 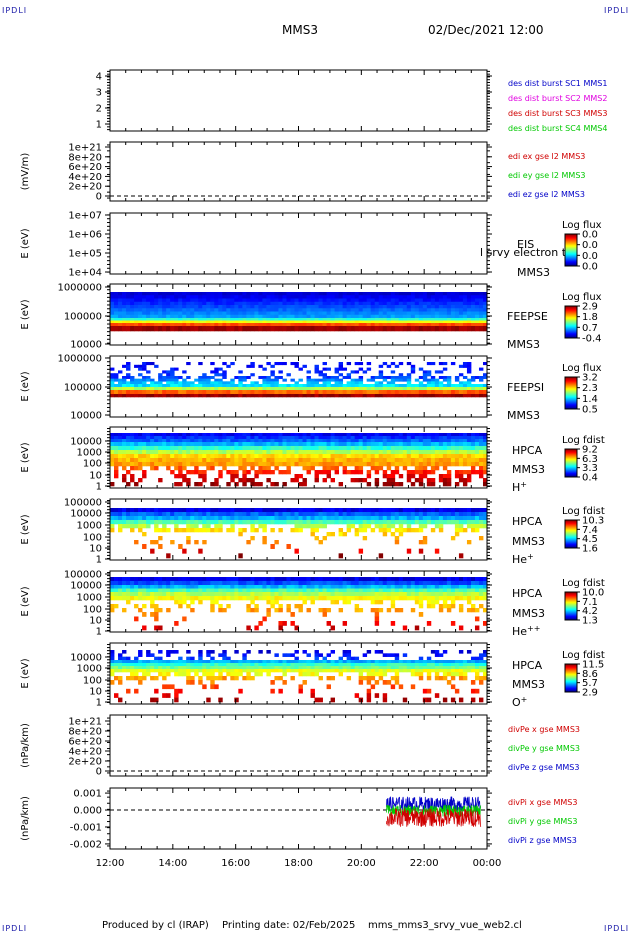 What do you see at coordinates (95, 476) in the screenshot?
I see `y-tick-label: 10` at bounding box center [95, 476].